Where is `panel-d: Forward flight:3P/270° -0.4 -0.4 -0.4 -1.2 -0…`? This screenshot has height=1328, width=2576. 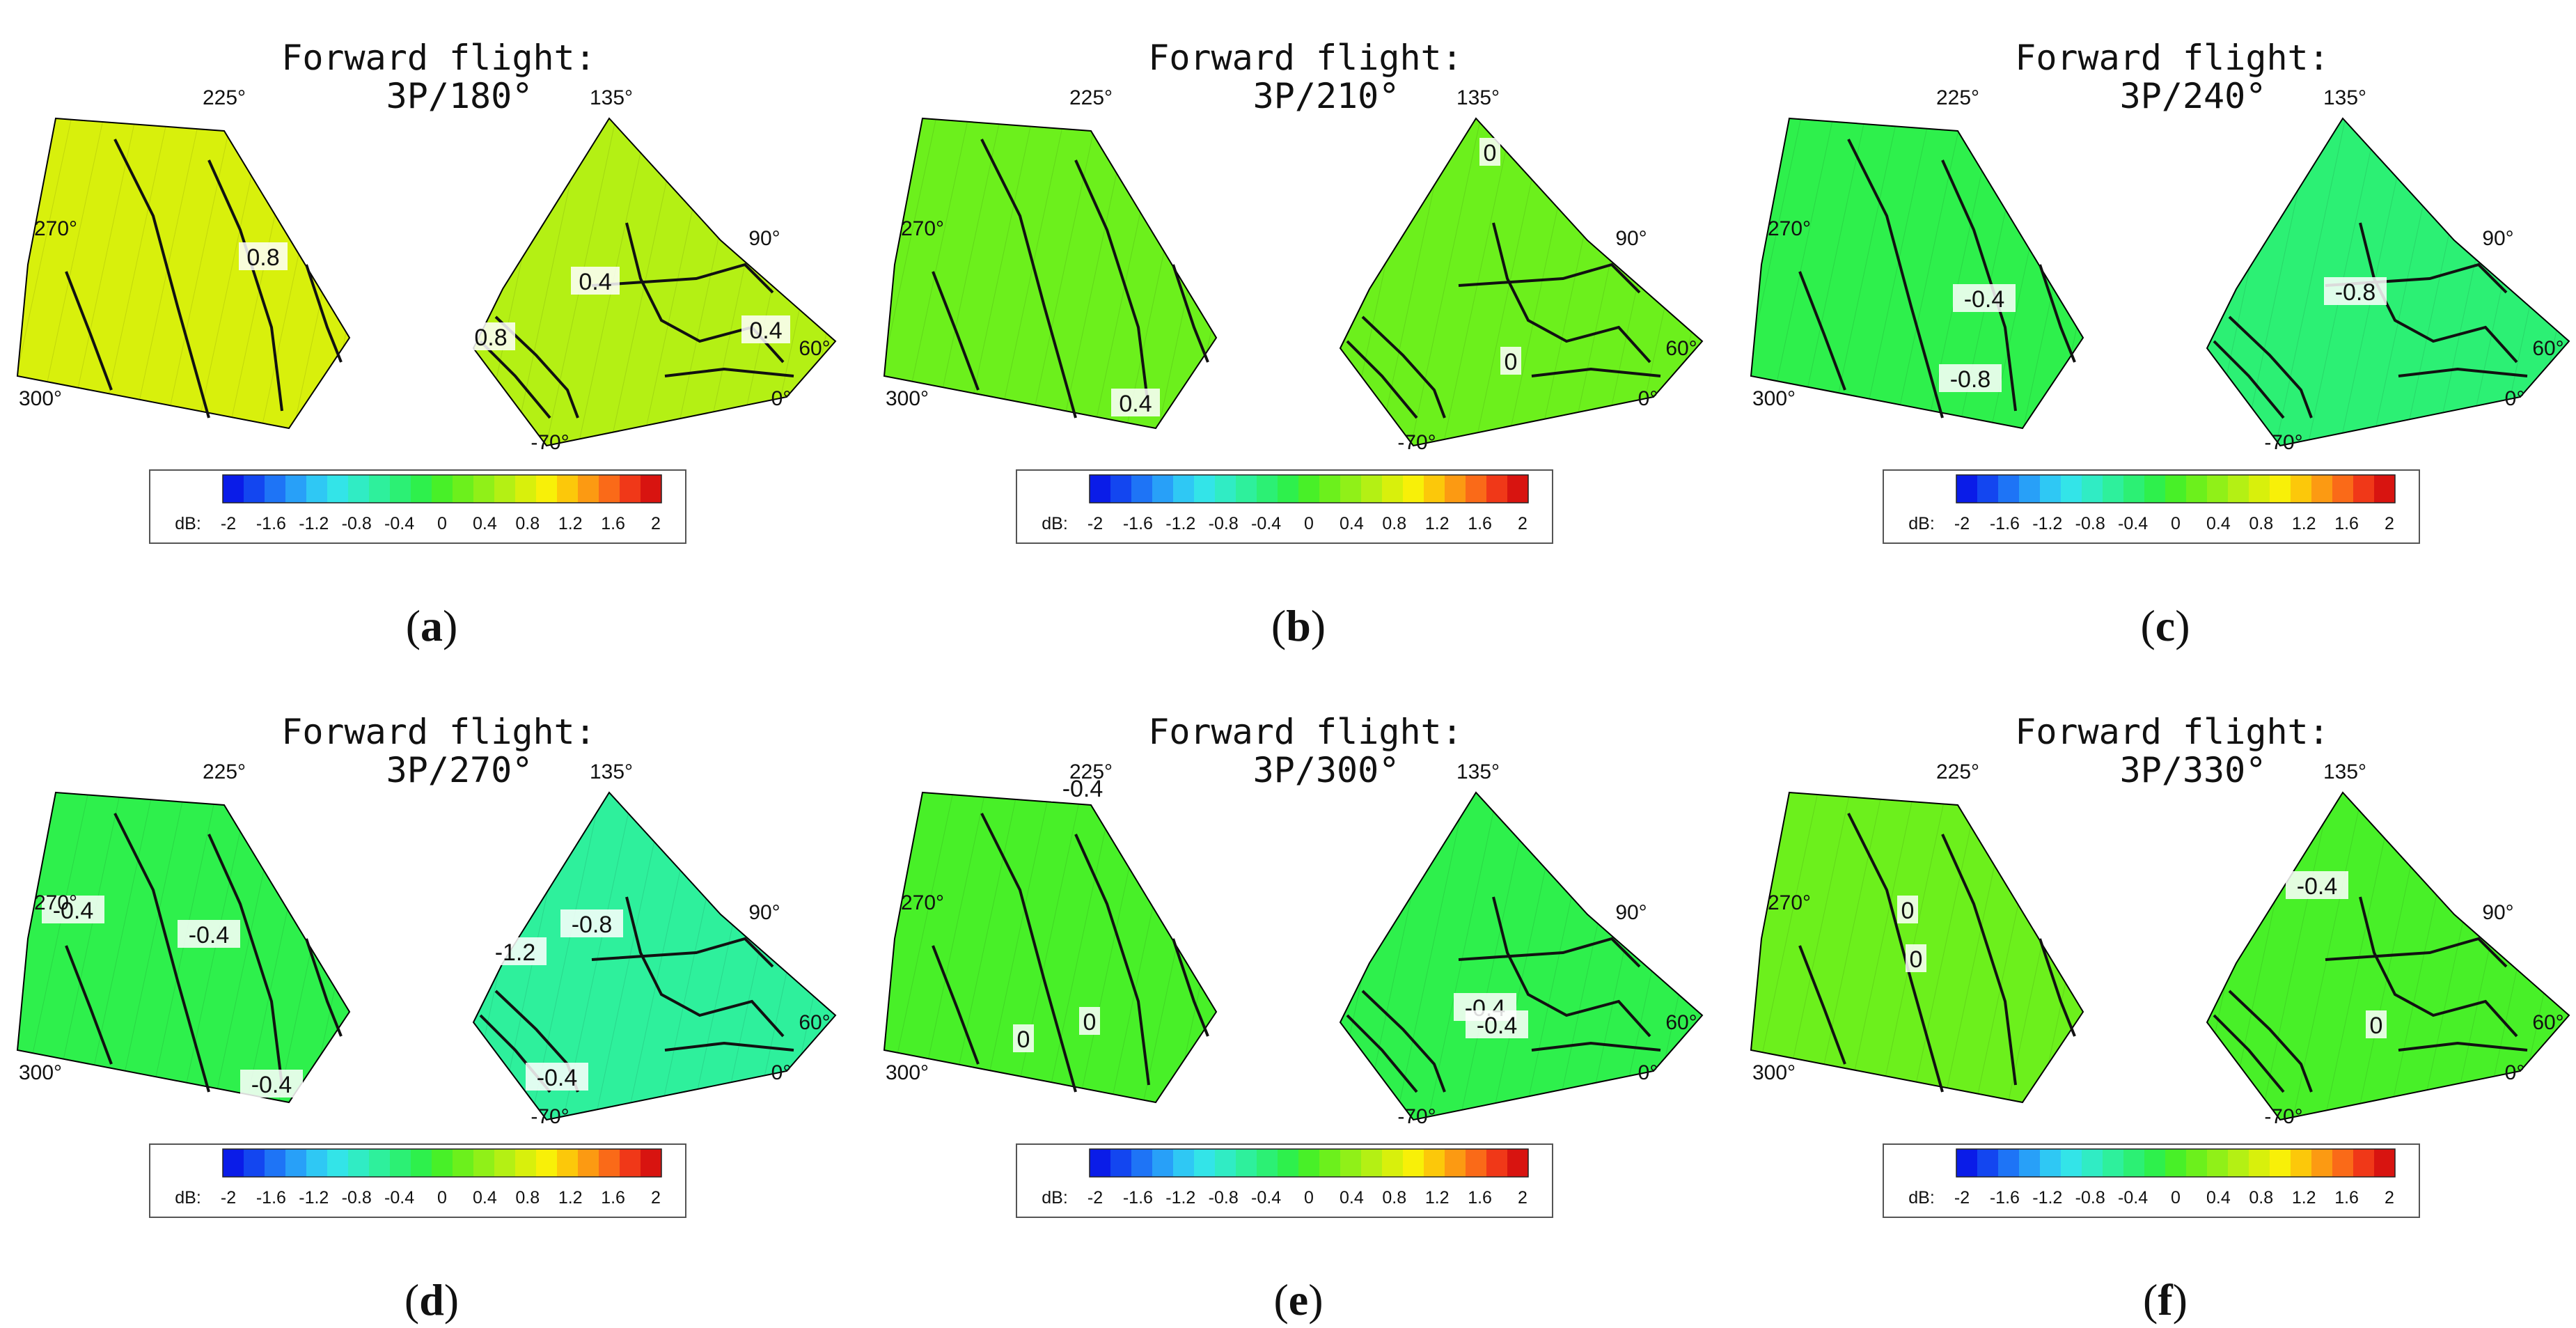
panel-d: Forward flight:3P/270° -0.4 -0.4 -0.4 -1.2 -0… is located at coordinates (426, 1018).